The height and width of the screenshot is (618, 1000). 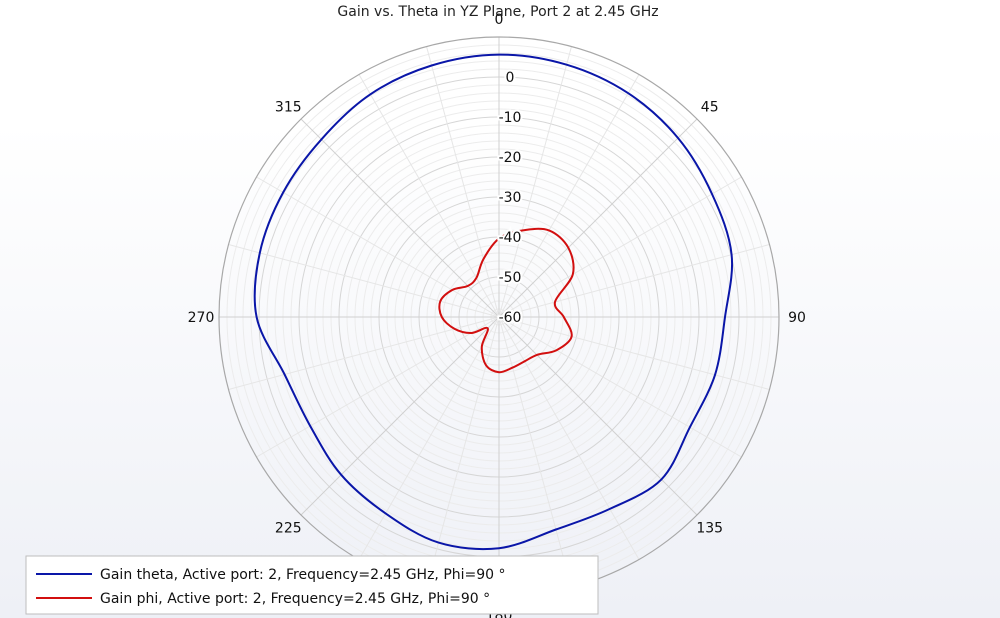 What do you see at coordinates (709, 529) in the screenshot?
I see `angle-tick-label: 135` at bounding box center [709, 529].